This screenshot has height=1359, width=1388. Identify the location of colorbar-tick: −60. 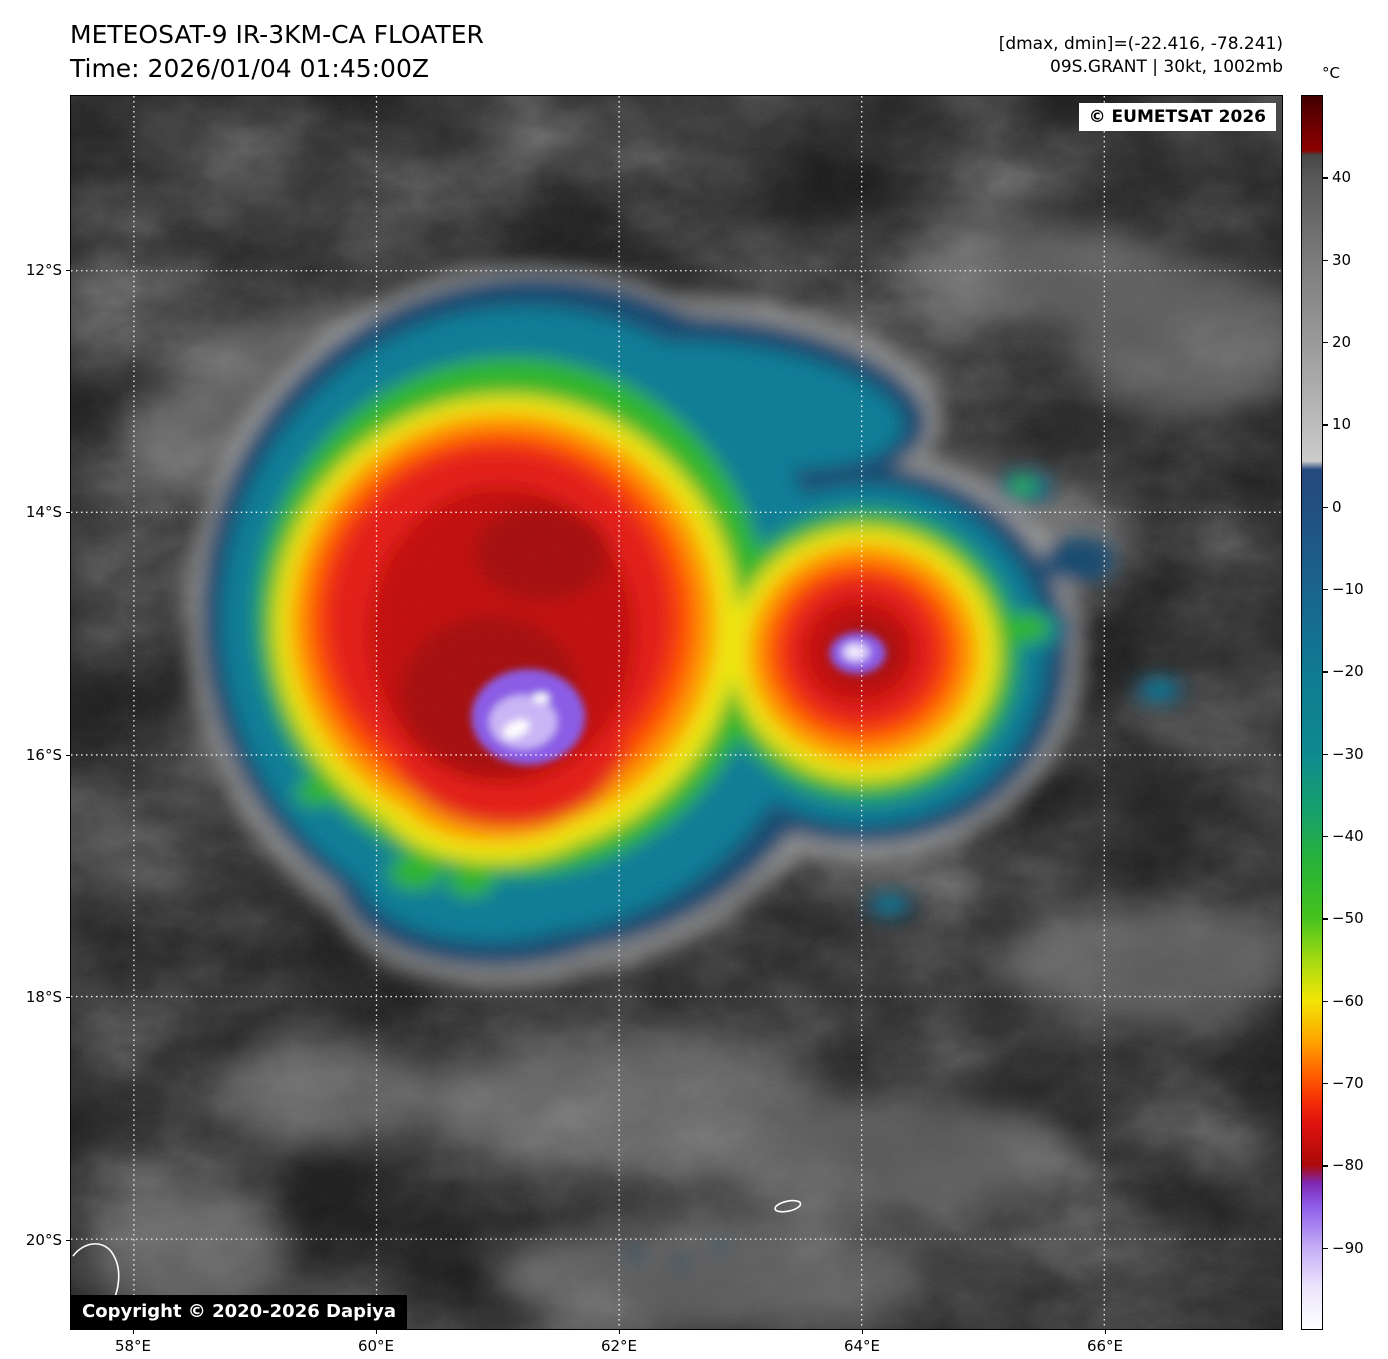
(1343, 1000).